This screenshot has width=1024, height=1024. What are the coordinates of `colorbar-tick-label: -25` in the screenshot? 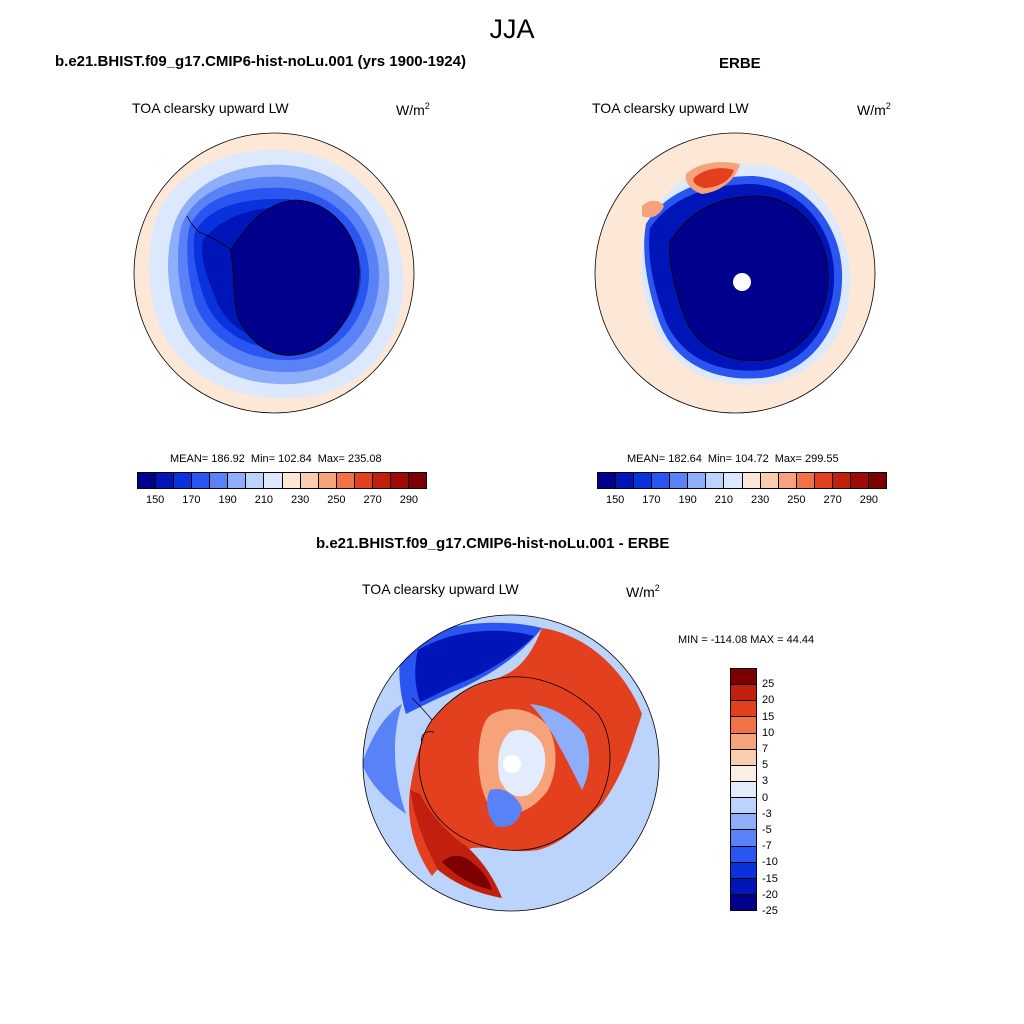 It's located at (770, 911).